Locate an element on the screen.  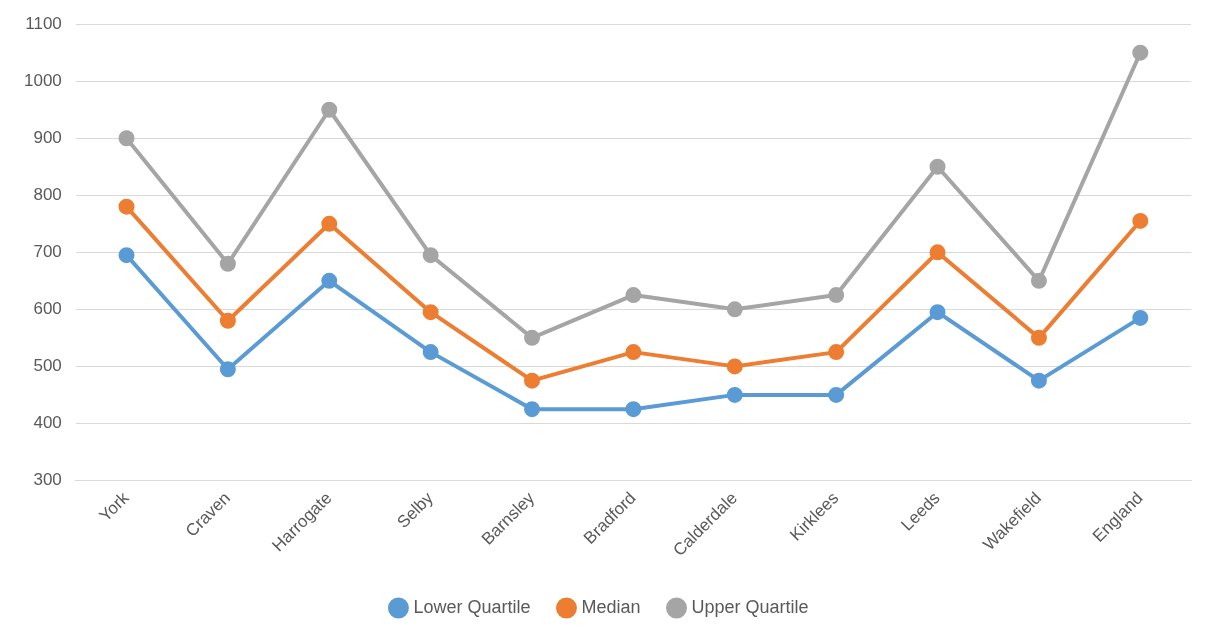
y-tick-label: 1100 is located at coordinates (43, 23).